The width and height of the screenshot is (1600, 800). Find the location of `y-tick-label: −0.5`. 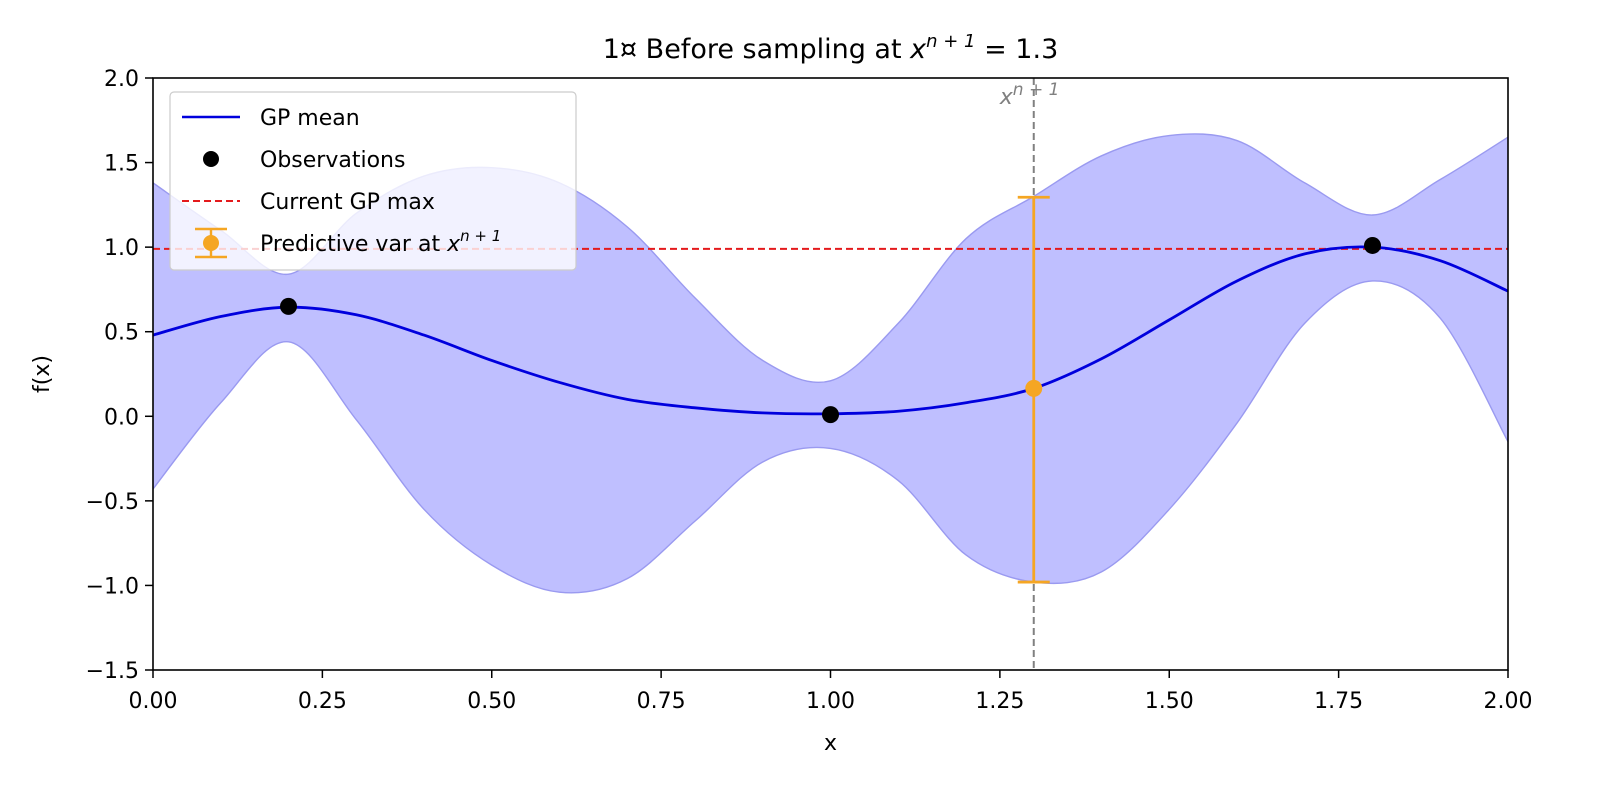

y-tick-label: −0.5 is located at coordinates (112, 502).